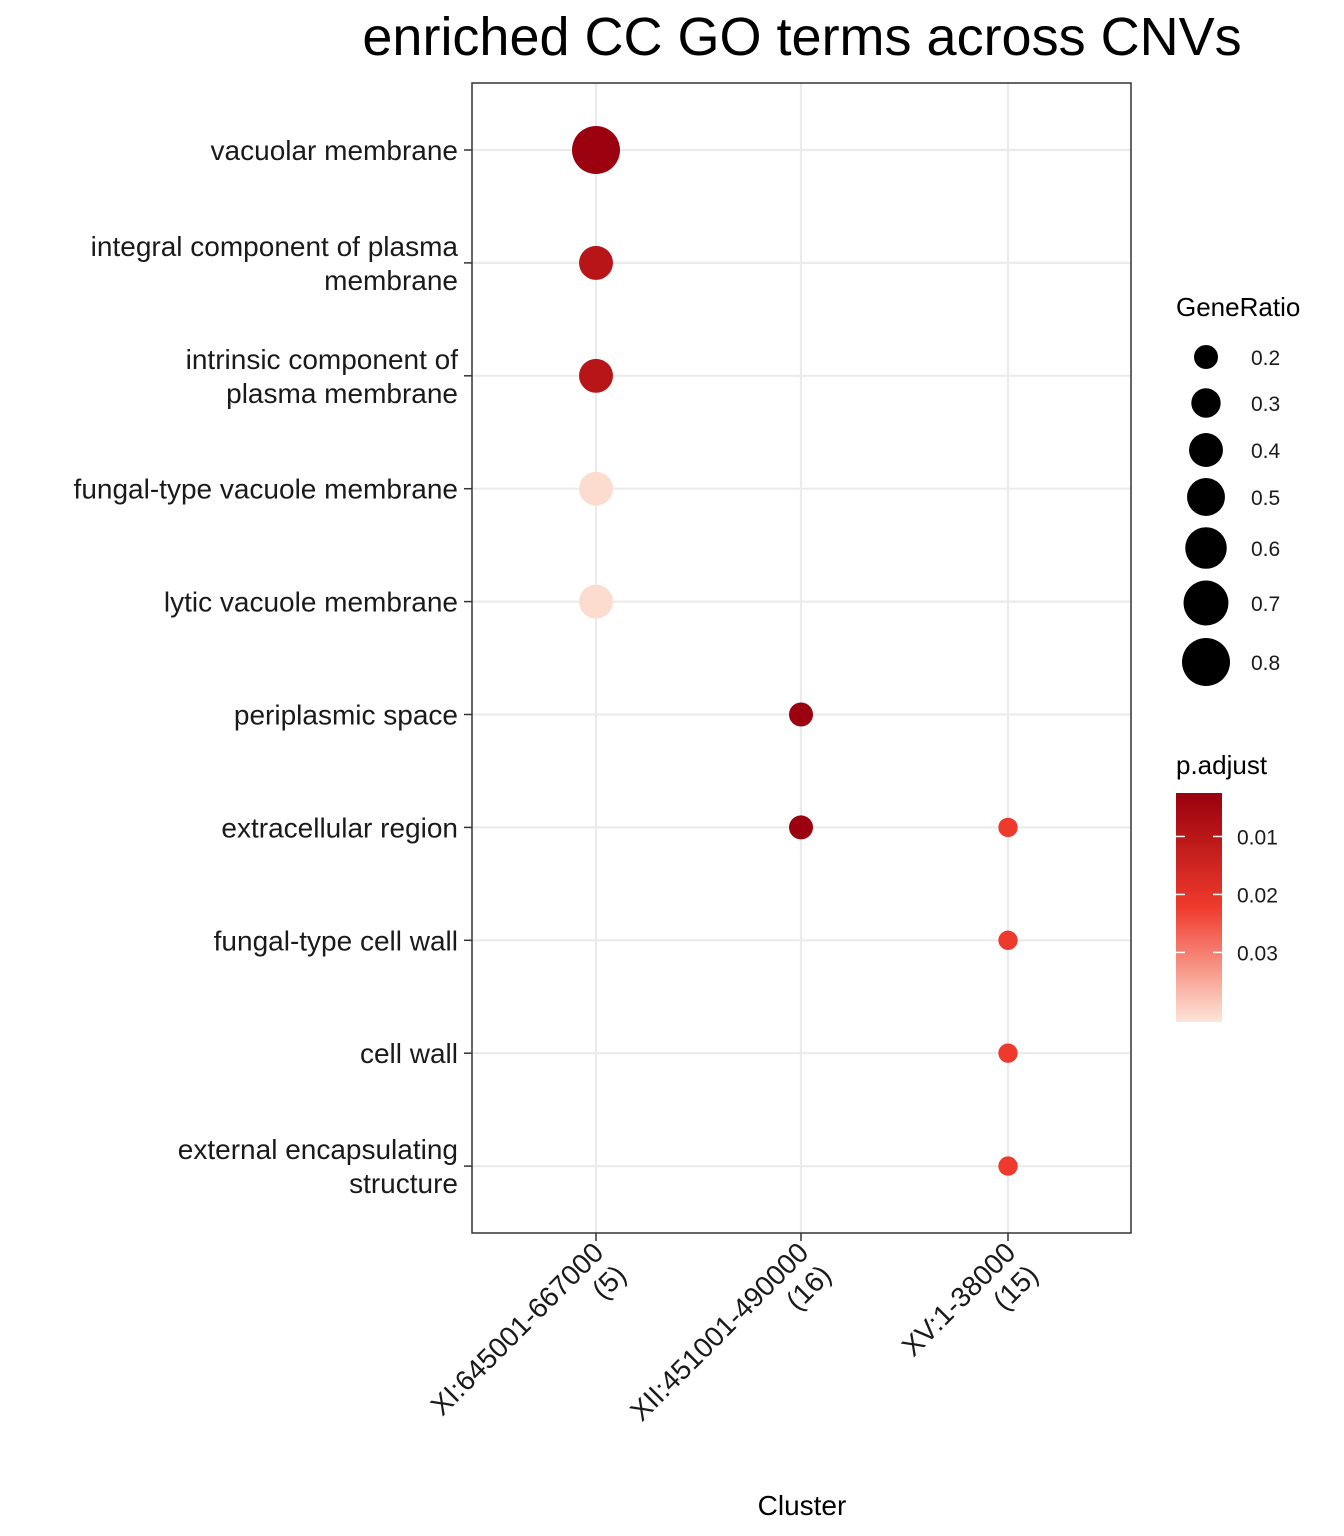 Image resolution: width=1344 pixels, height=1536 pixels. I want to click on y-tick-label-line: lytic vacuole membrane, so click(311, 602).